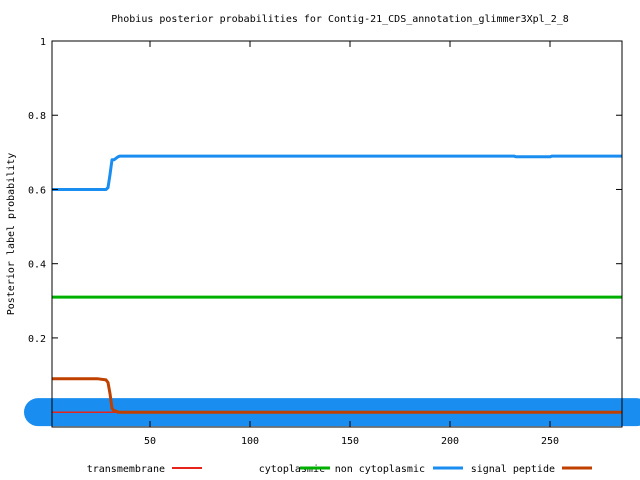  Describe the element at coordinates (337, 395) in the screenshot. I see `series-line-signal-peptide` at that location.